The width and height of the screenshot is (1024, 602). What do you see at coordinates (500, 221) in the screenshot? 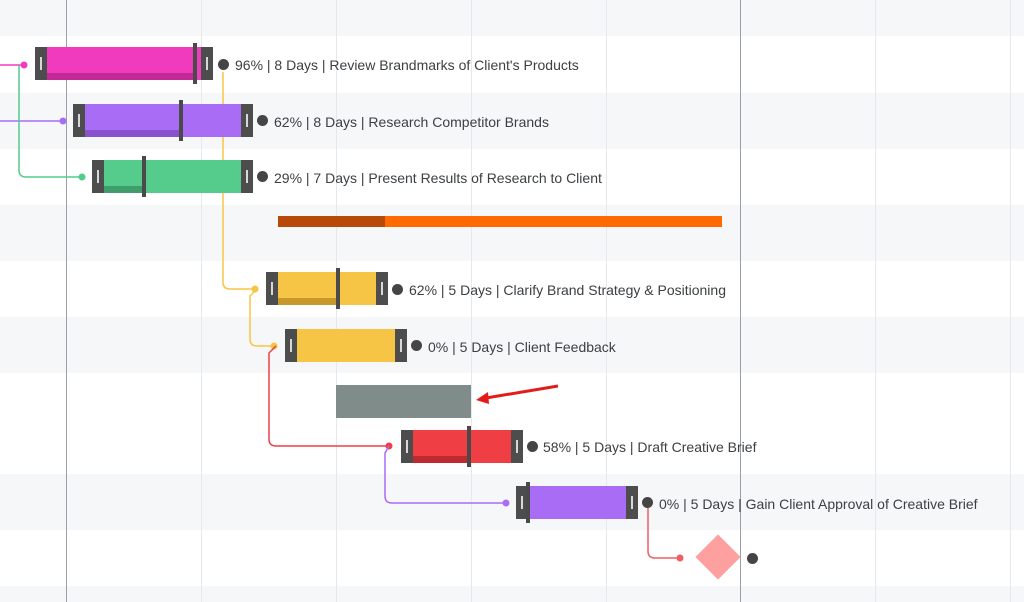
I see `summary-bar` at bounding box center [500, 221].